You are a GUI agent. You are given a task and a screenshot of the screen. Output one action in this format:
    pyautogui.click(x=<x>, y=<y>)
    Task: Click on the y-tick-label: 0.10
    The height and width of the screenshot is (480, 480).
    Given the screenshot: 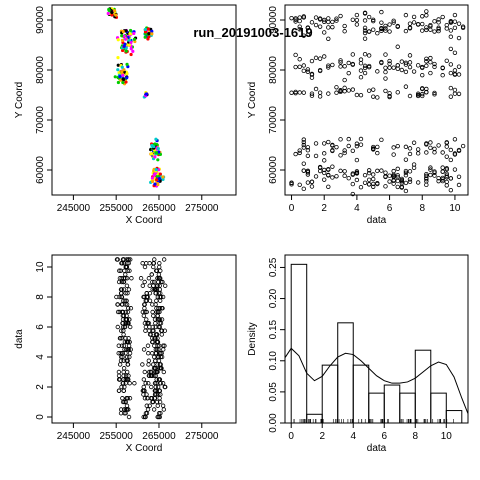 What is the action you would take?
    pyautogui.click(x=273, y=361)
    